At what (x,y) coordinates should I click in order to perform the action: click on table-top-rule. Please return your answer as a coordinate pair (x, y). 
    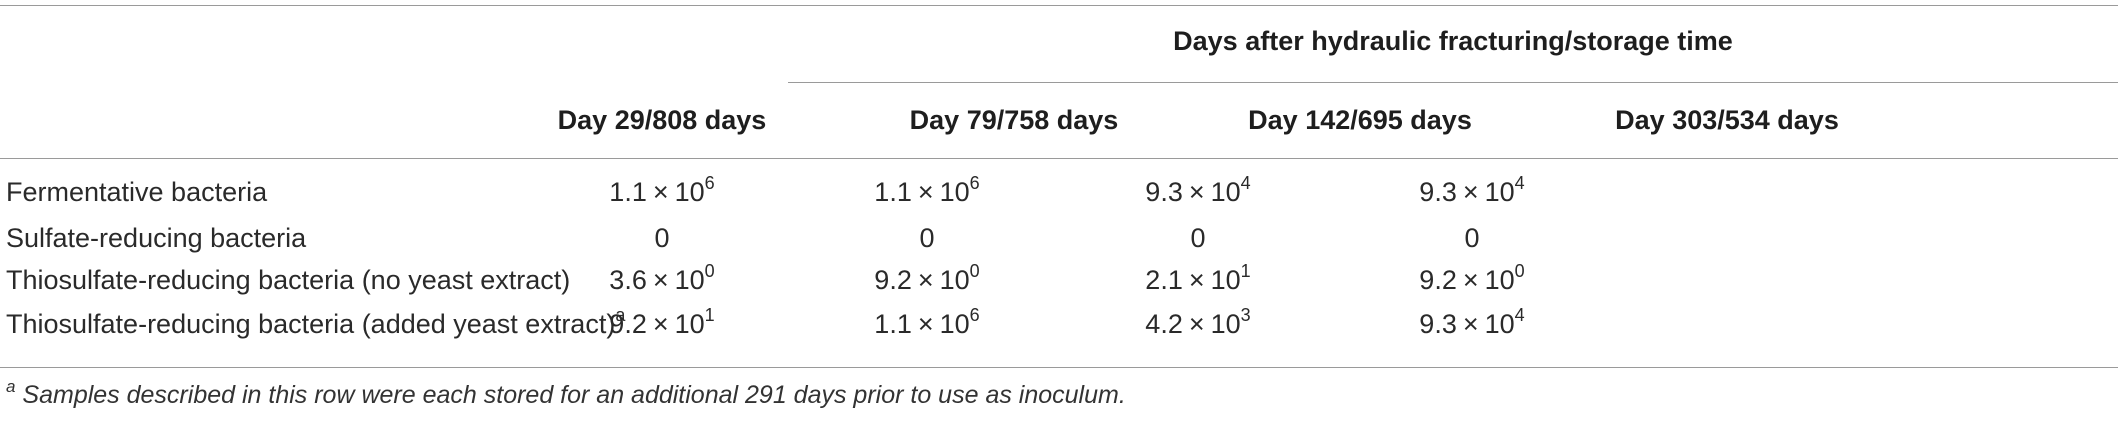
    Looking at the image, I should click on (1059, 5).